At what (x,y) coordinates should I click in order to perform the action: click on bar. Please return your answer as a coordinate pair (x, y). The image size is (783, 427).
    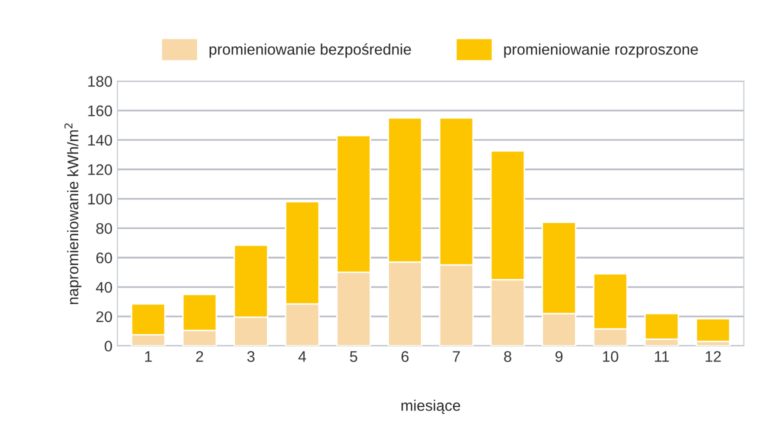
    Looking at the image, I should click on (713, 330).